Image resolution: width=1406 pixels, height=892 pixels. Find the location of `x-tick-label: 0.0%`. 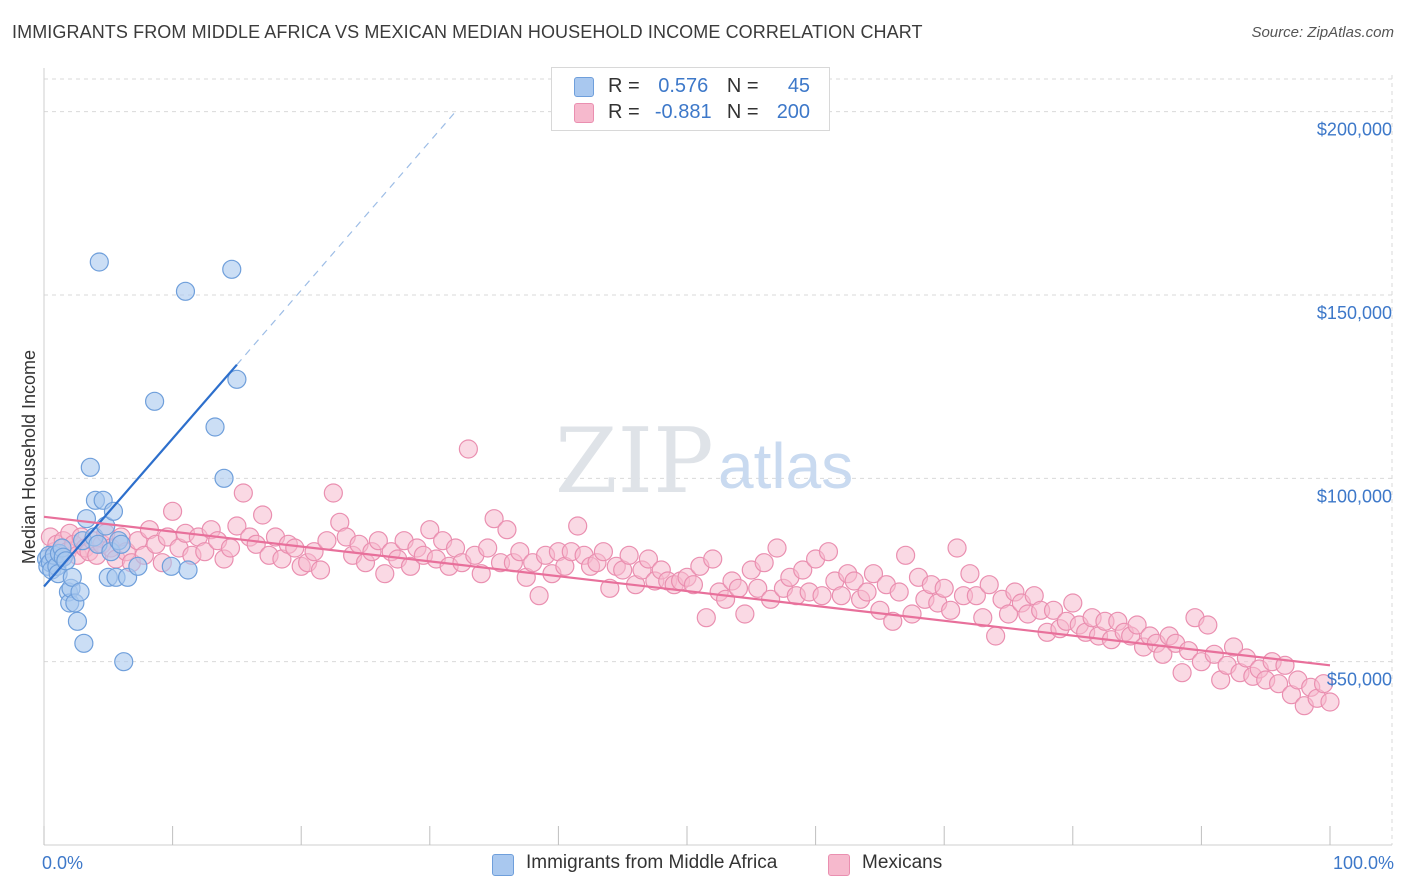

x-tick-label: 0.0% is located at coordinates (62, 863).